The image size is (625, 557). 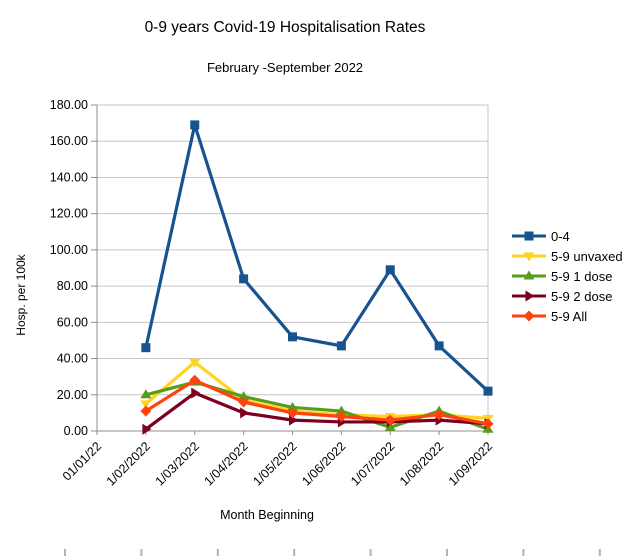 I want to click on triangle-right-marker-icon, so click(x=529, y=296).